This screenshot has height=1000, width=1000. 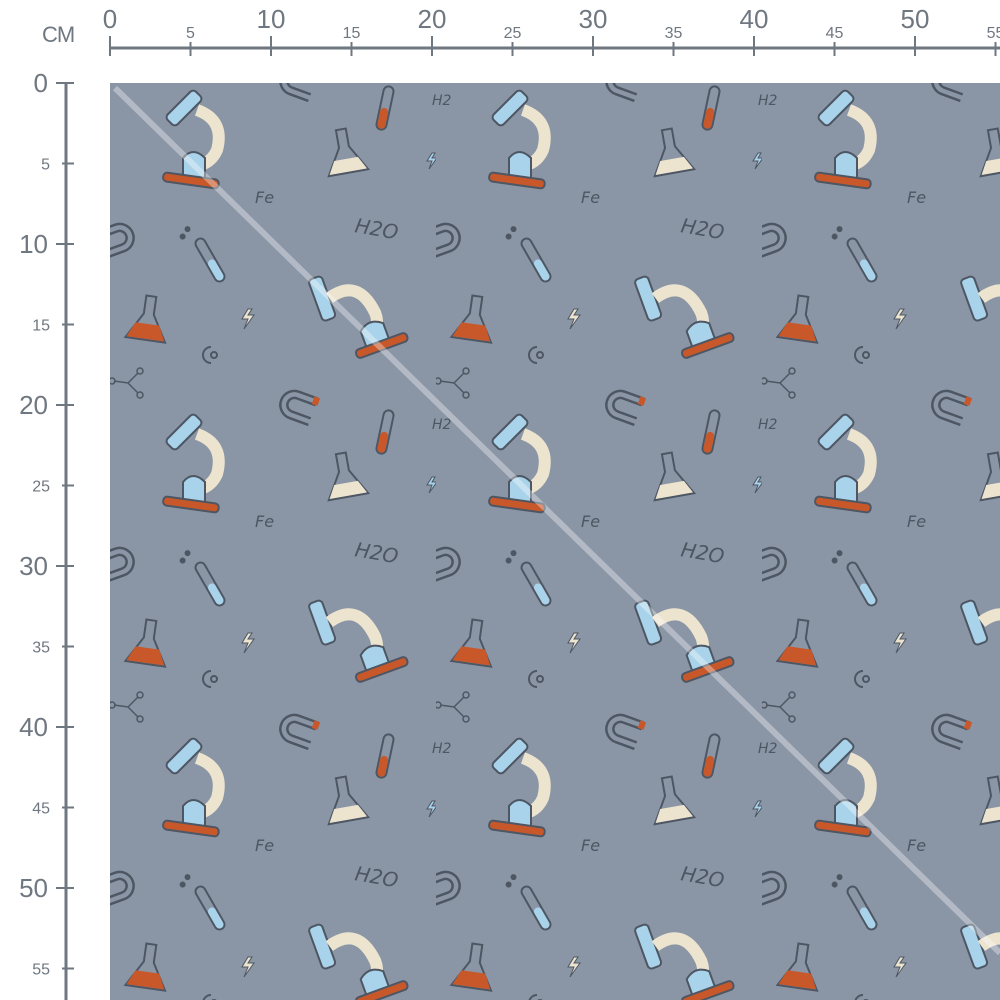 I want to click on top-ruler-label: 25, so click(x=513, y=33).